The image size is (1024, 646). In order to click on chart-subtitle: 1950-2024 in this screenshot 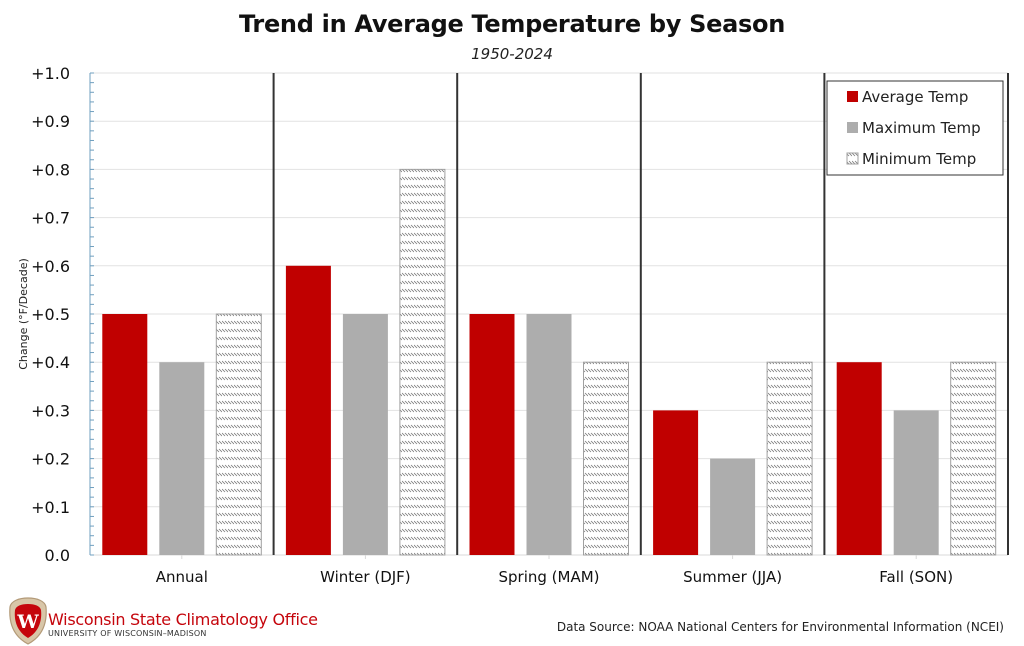, I will do `click(512, 54)`.